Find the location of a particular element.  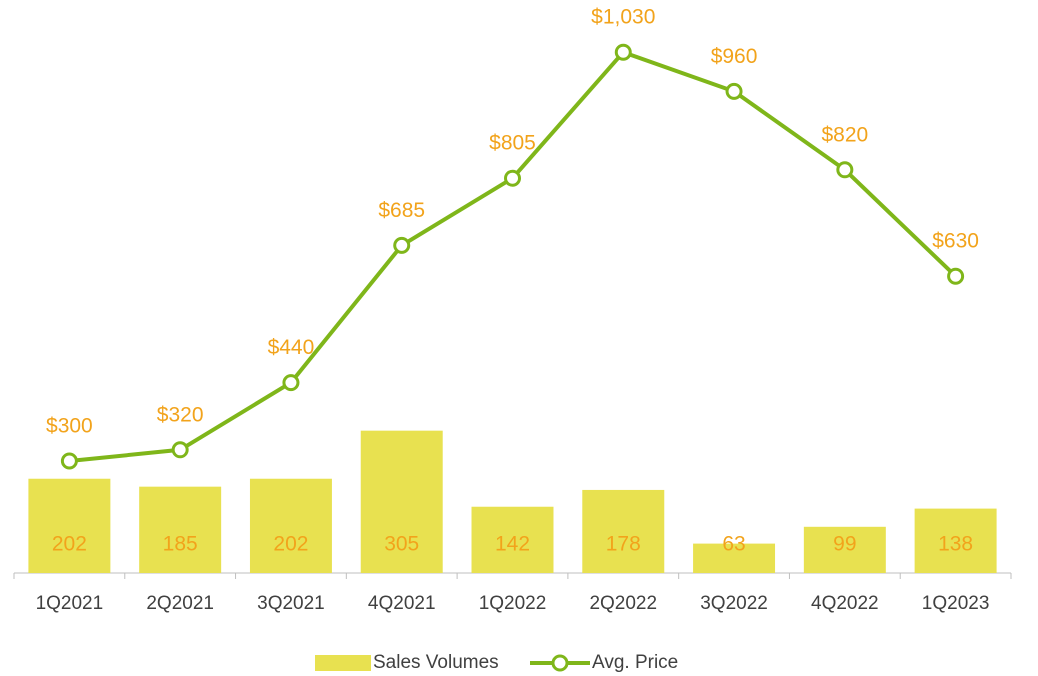

bar-label: 99 is located at coordinates (844, 544).